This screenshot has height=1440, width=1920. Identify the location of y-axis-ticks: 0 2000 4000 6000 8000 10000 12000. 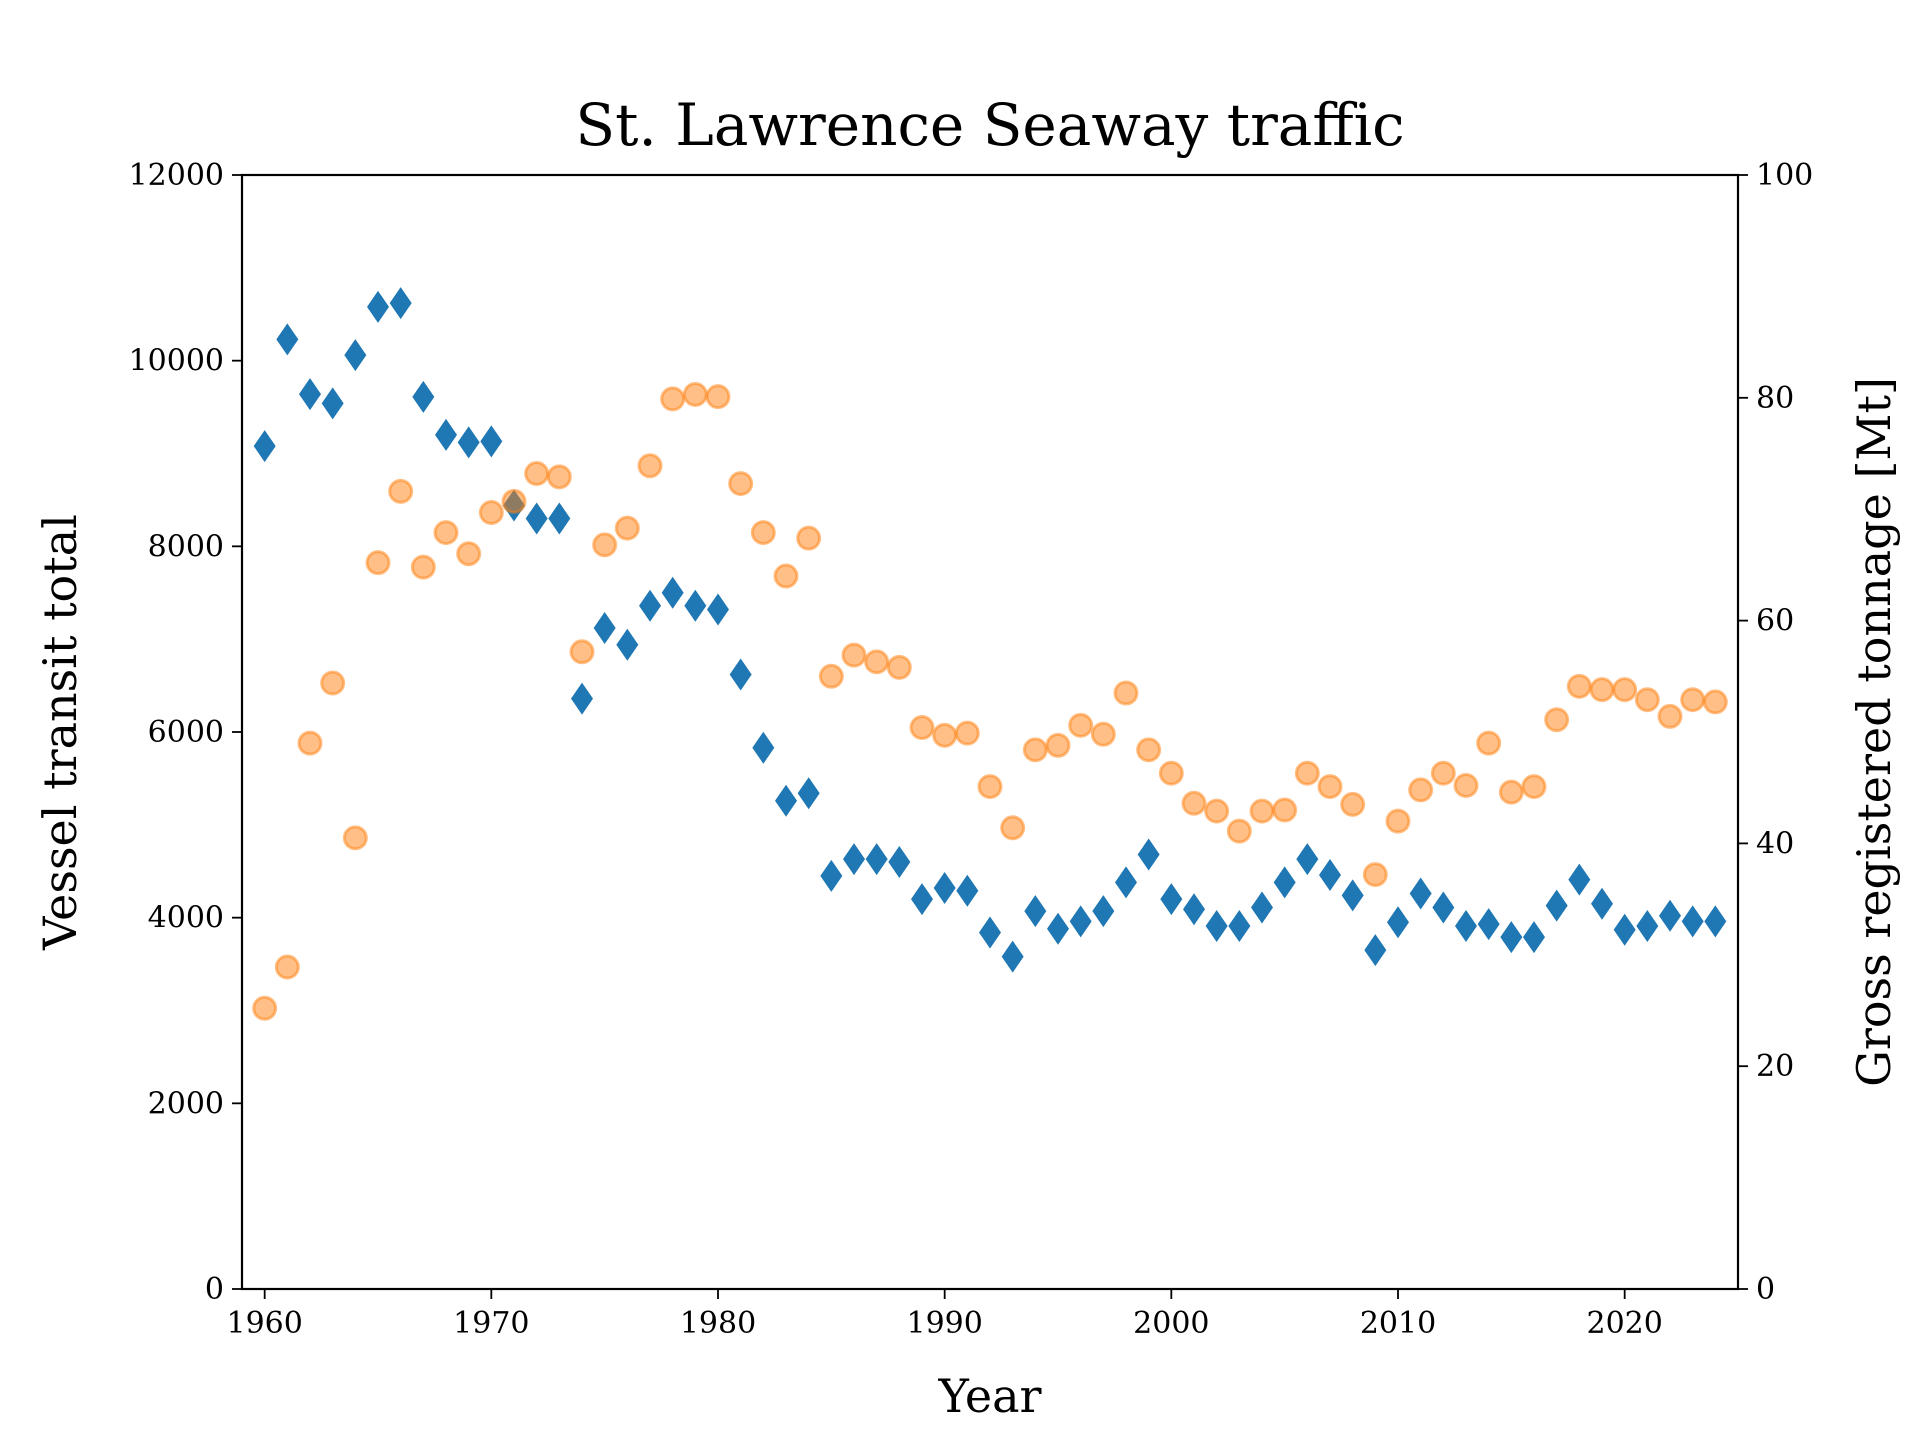
(185, 732).